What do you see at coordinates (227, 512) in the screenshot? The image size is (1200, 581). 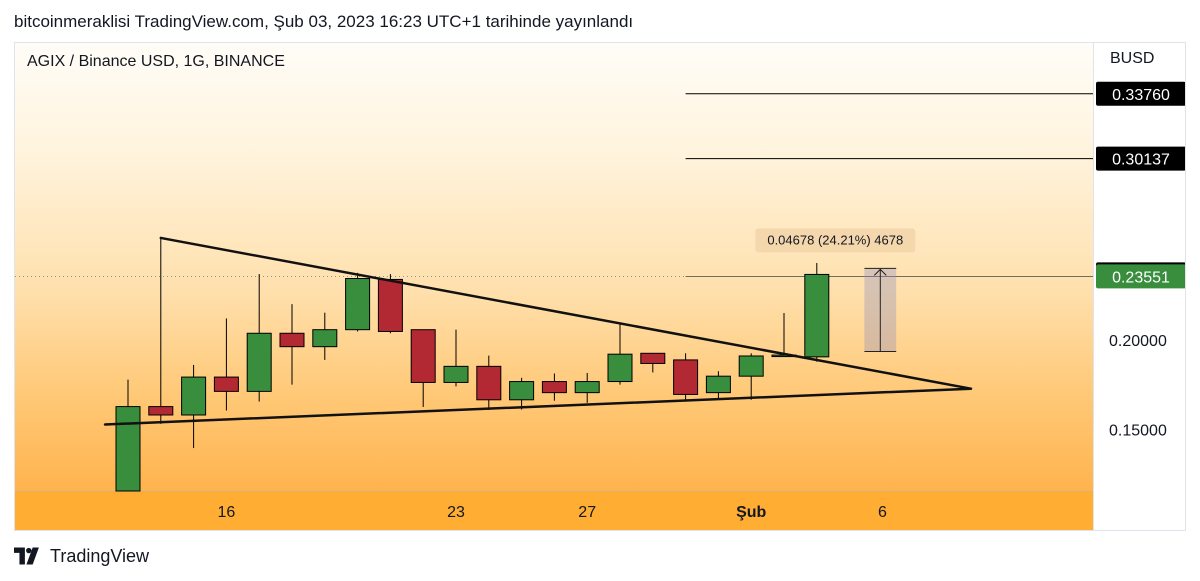 I see `time-axis-tick-label: 16` at bounding box center [227, 512].